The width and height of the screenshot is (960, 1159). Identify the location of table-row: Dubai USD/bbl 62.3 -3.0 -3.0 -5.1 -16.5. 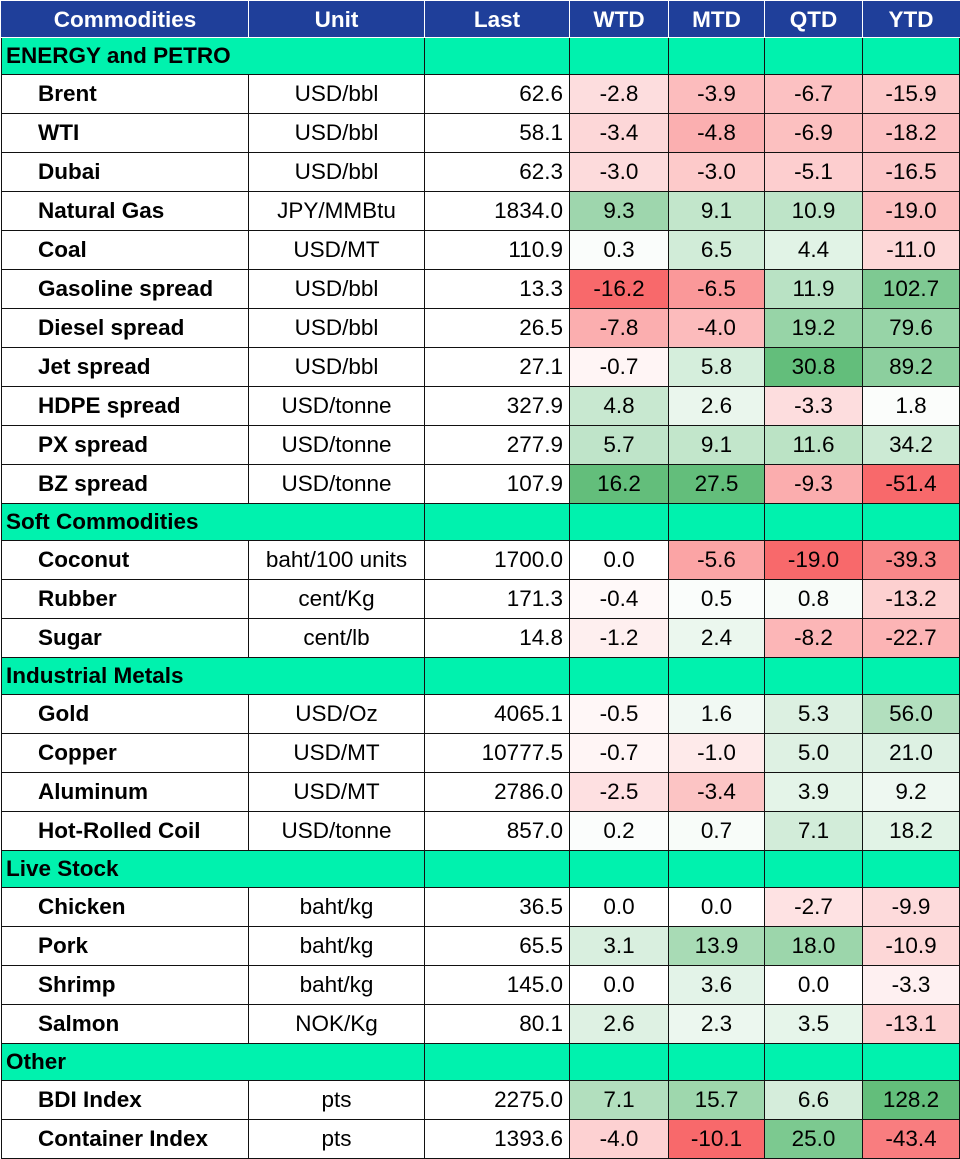
(480, 172).